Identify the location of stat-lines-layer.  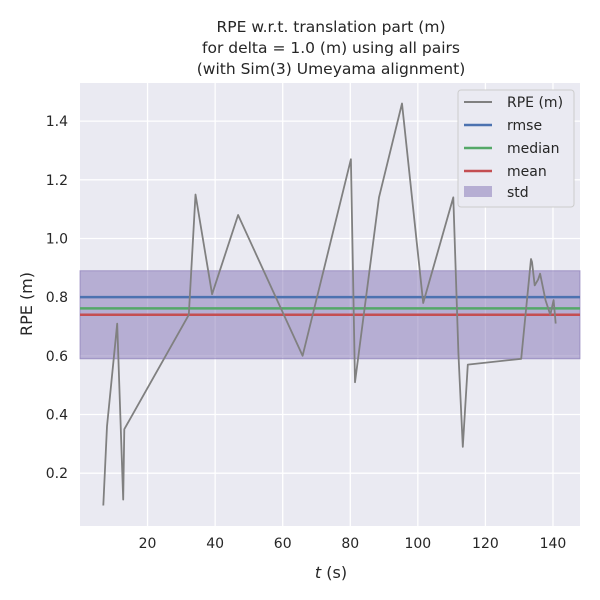
(330, 306).